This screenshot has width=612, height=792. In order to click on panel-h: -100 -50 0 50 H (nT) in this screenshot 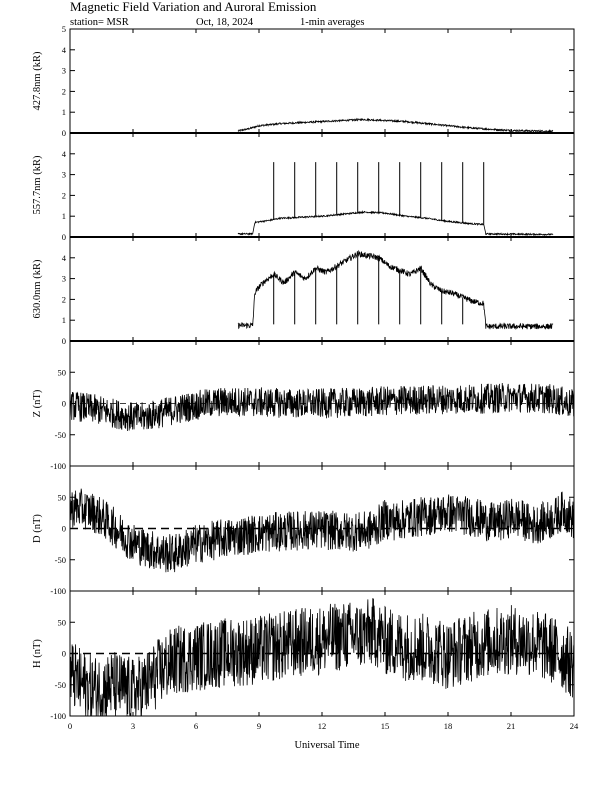, I will do `click(303, 655)`.